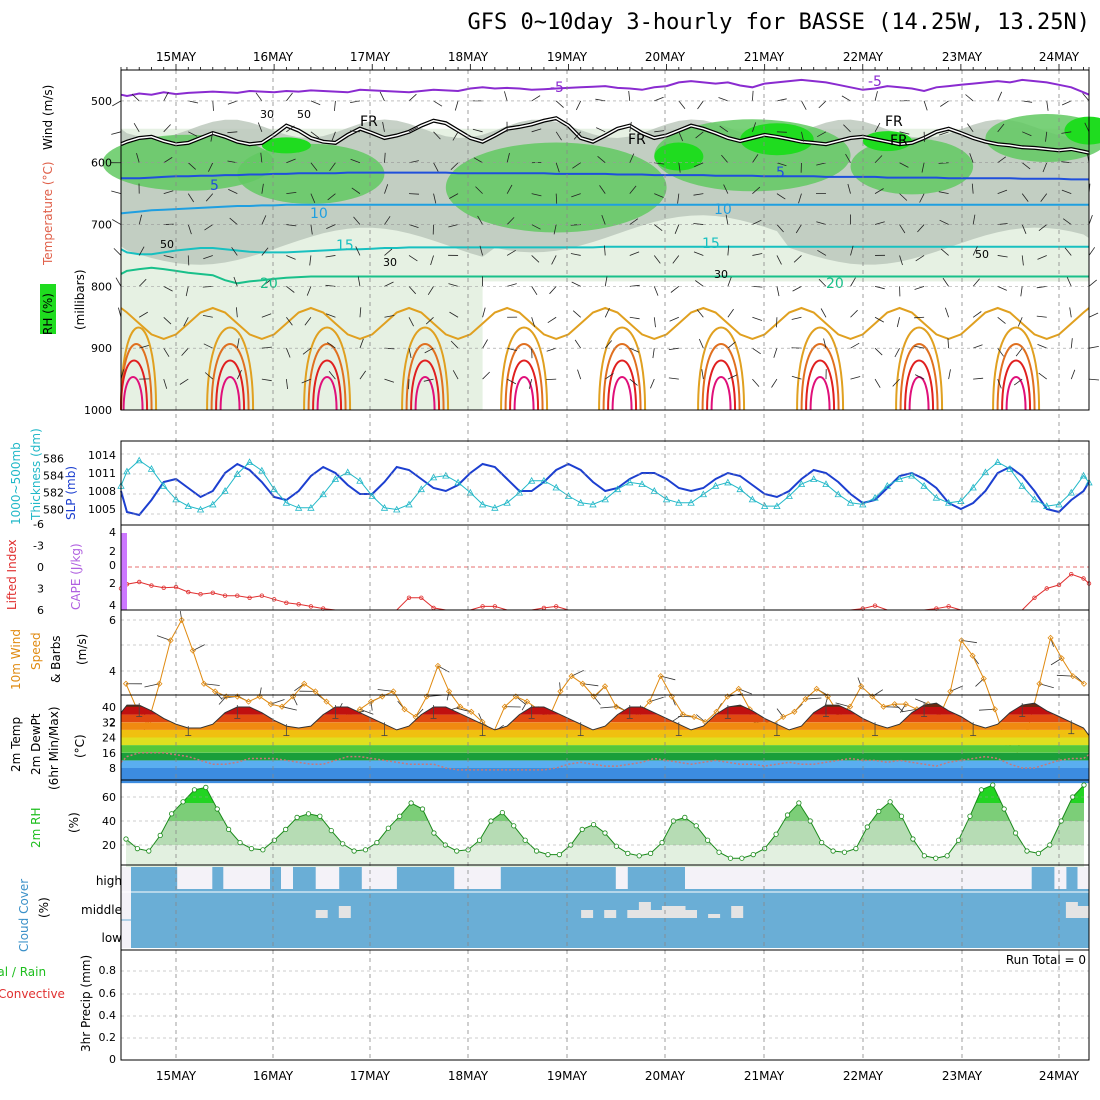 The width and height of the screenshot is (1100, 1100). I want to click on date-label-bottom: 21MAY, so click(764, 1076).